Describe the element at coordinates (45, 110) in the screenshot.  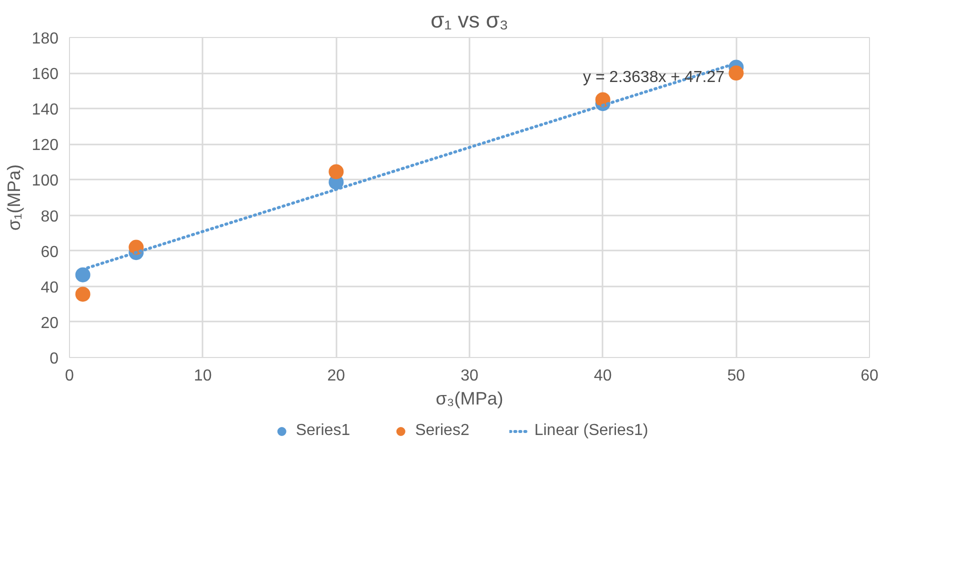
I see `y-tick-label: 140` at that location.